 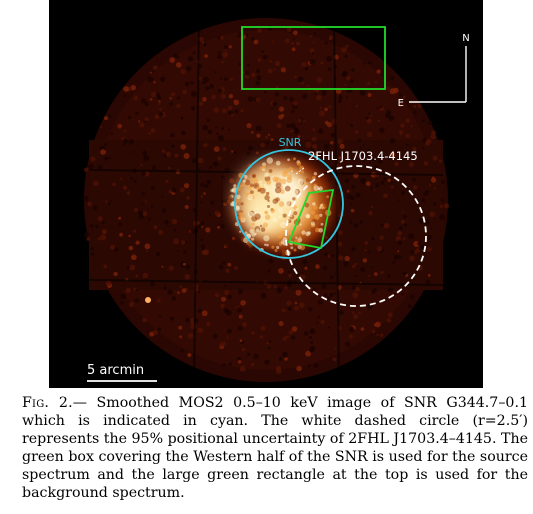 What do you see at coordinates (290, 142) in the screenshot?
I see `snr-label: SNR` at bounding box center [290, 142].